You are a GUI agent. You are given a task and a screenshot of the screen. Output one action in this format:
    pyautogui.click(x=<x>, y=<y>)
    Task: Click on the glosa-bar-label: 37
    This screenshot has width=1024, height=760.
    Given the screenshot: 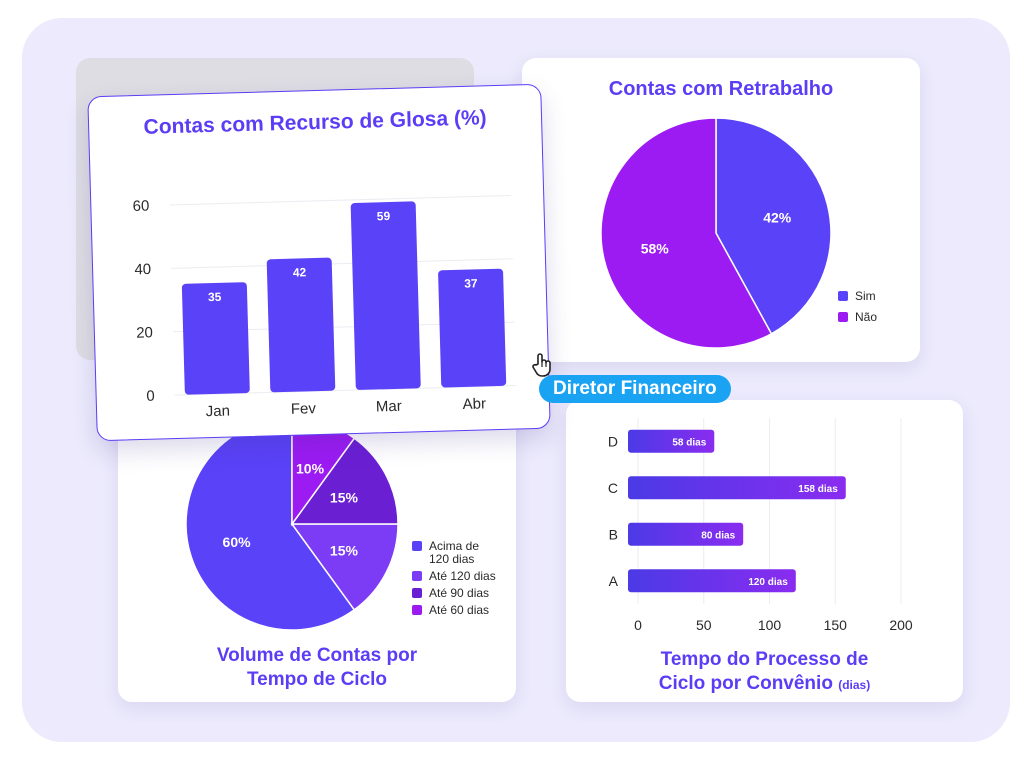 What is the action you would take?
    pyautogui.click(x=471, y=283)
    